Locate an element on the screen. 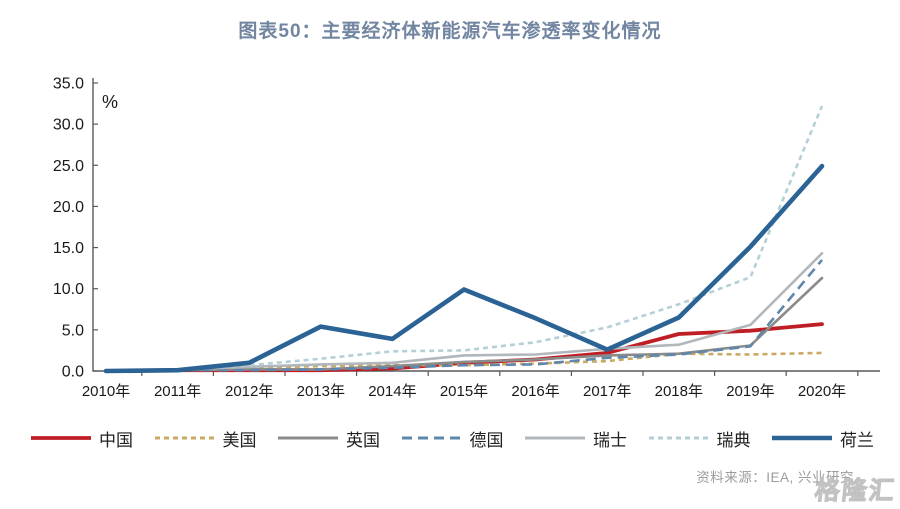 The height and width of the screenshot is (509, 900). legend-item-netherlands: 荷兰 is located at coordinates (822, 438).